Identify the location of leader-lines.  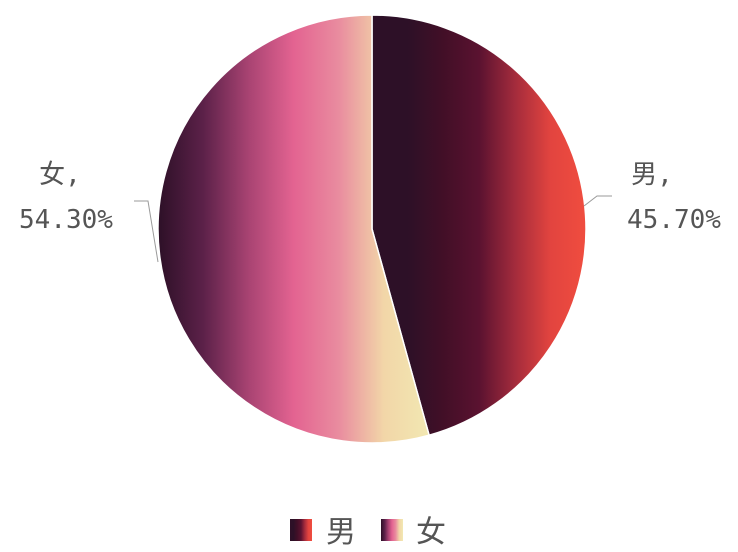
(373, 229).